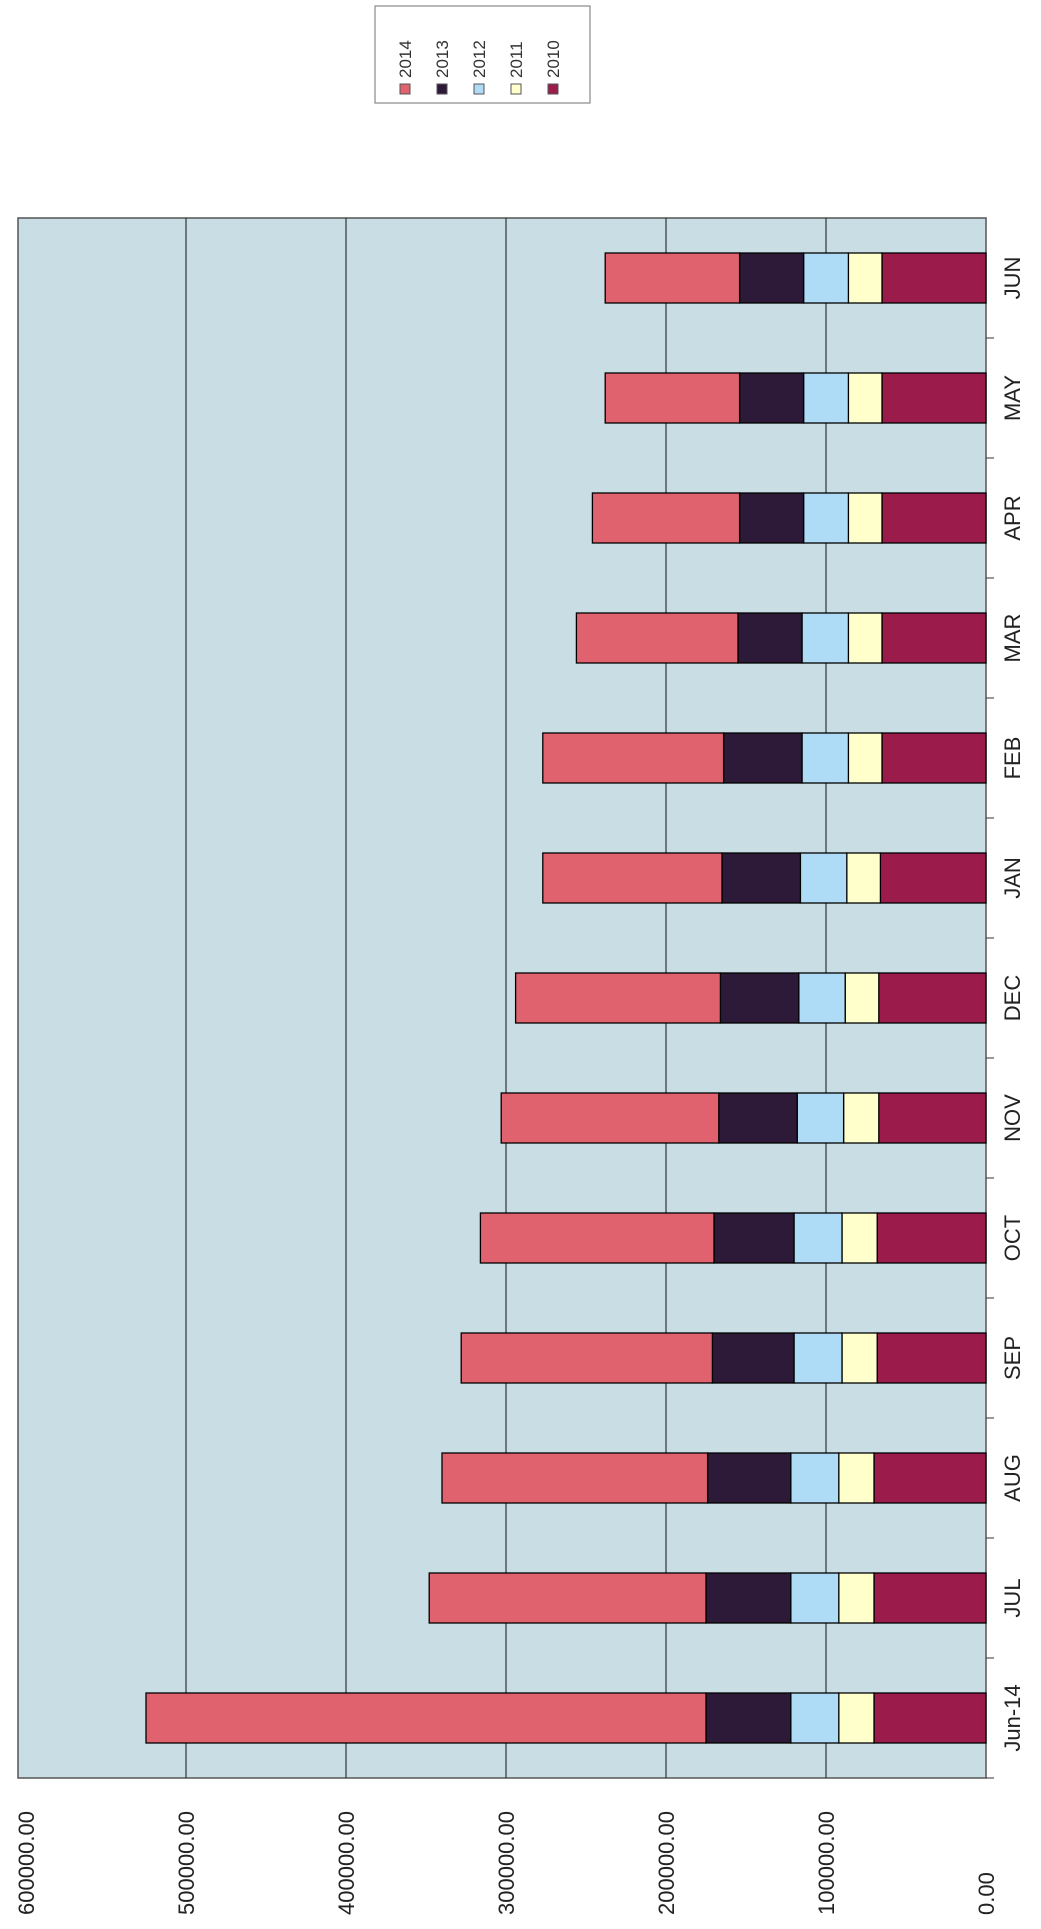  Describe the element at coordinates (1012, 278) in the screenshot. I see `category-label: JUN` at that location.